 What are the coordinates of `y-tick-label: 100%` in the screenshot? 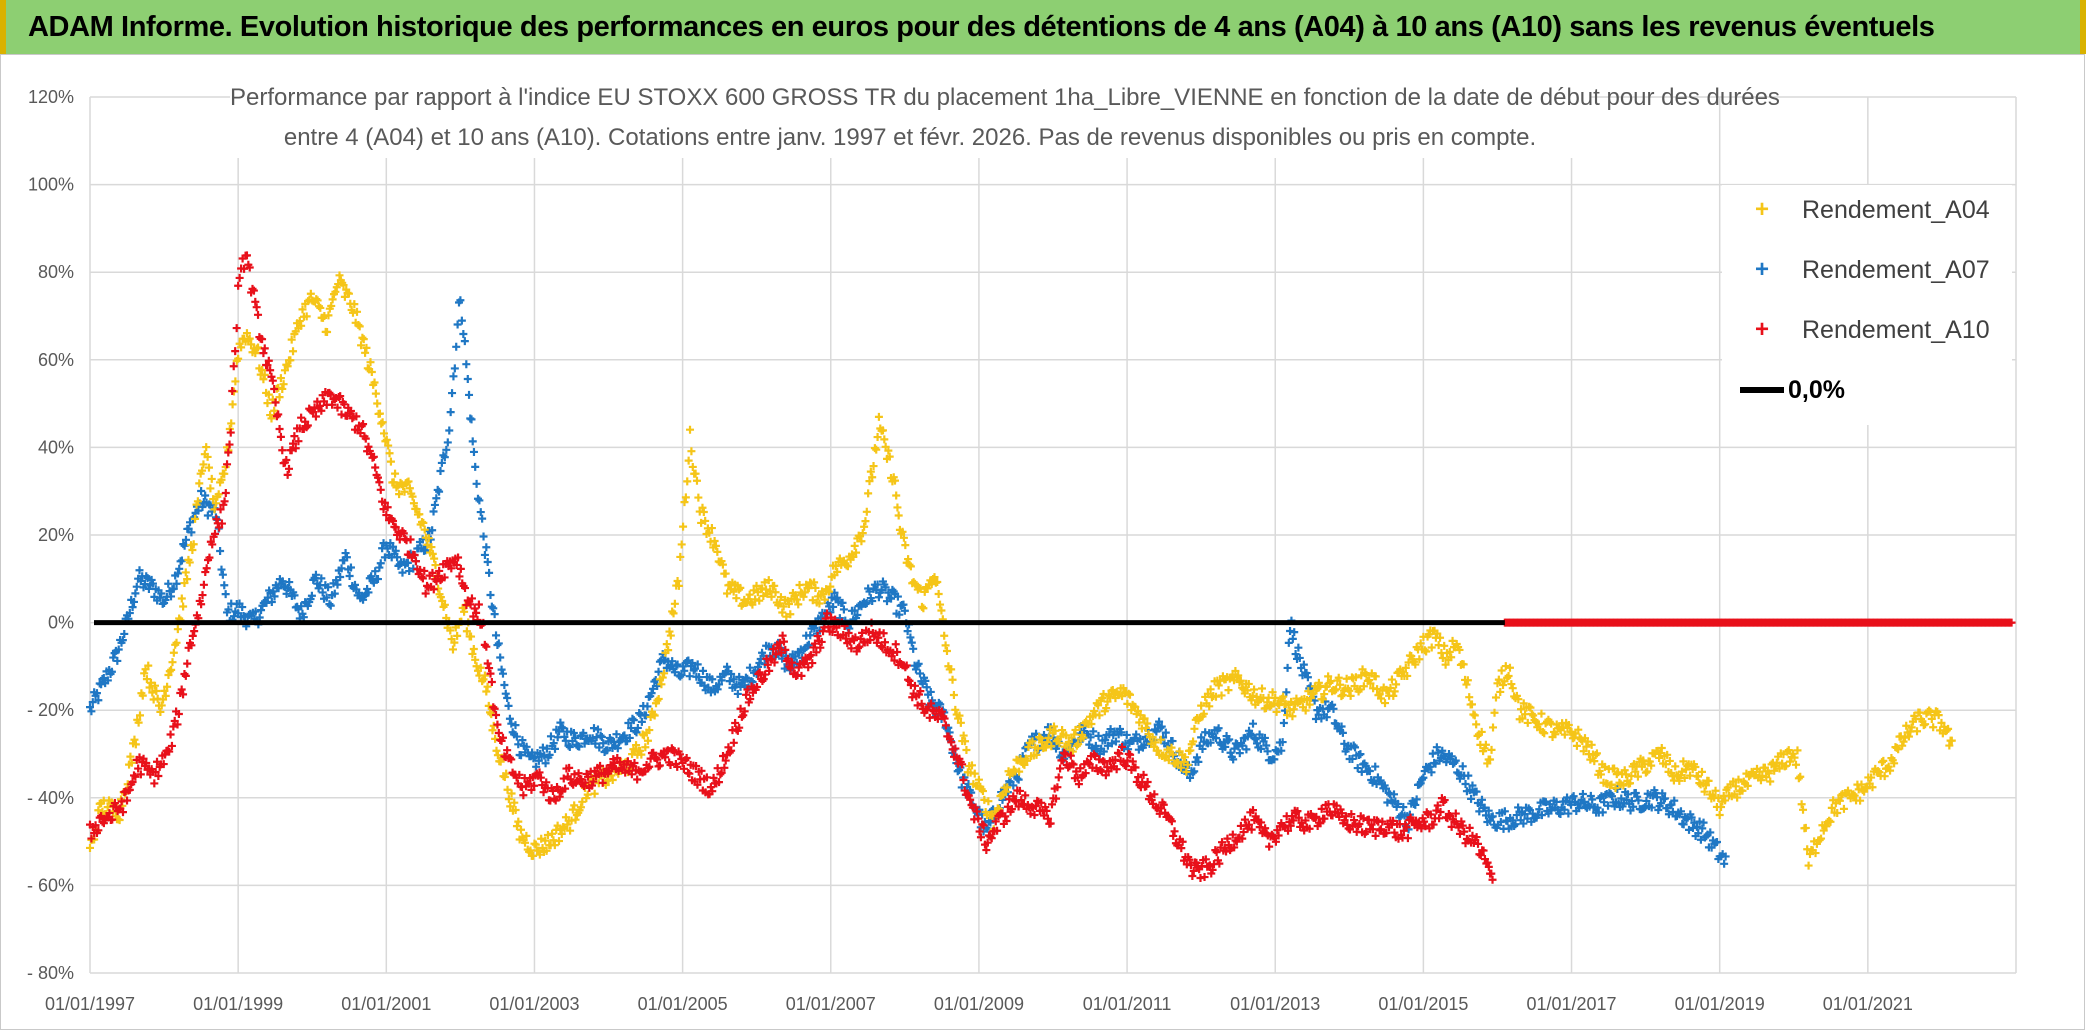 It's located at (51, 185).